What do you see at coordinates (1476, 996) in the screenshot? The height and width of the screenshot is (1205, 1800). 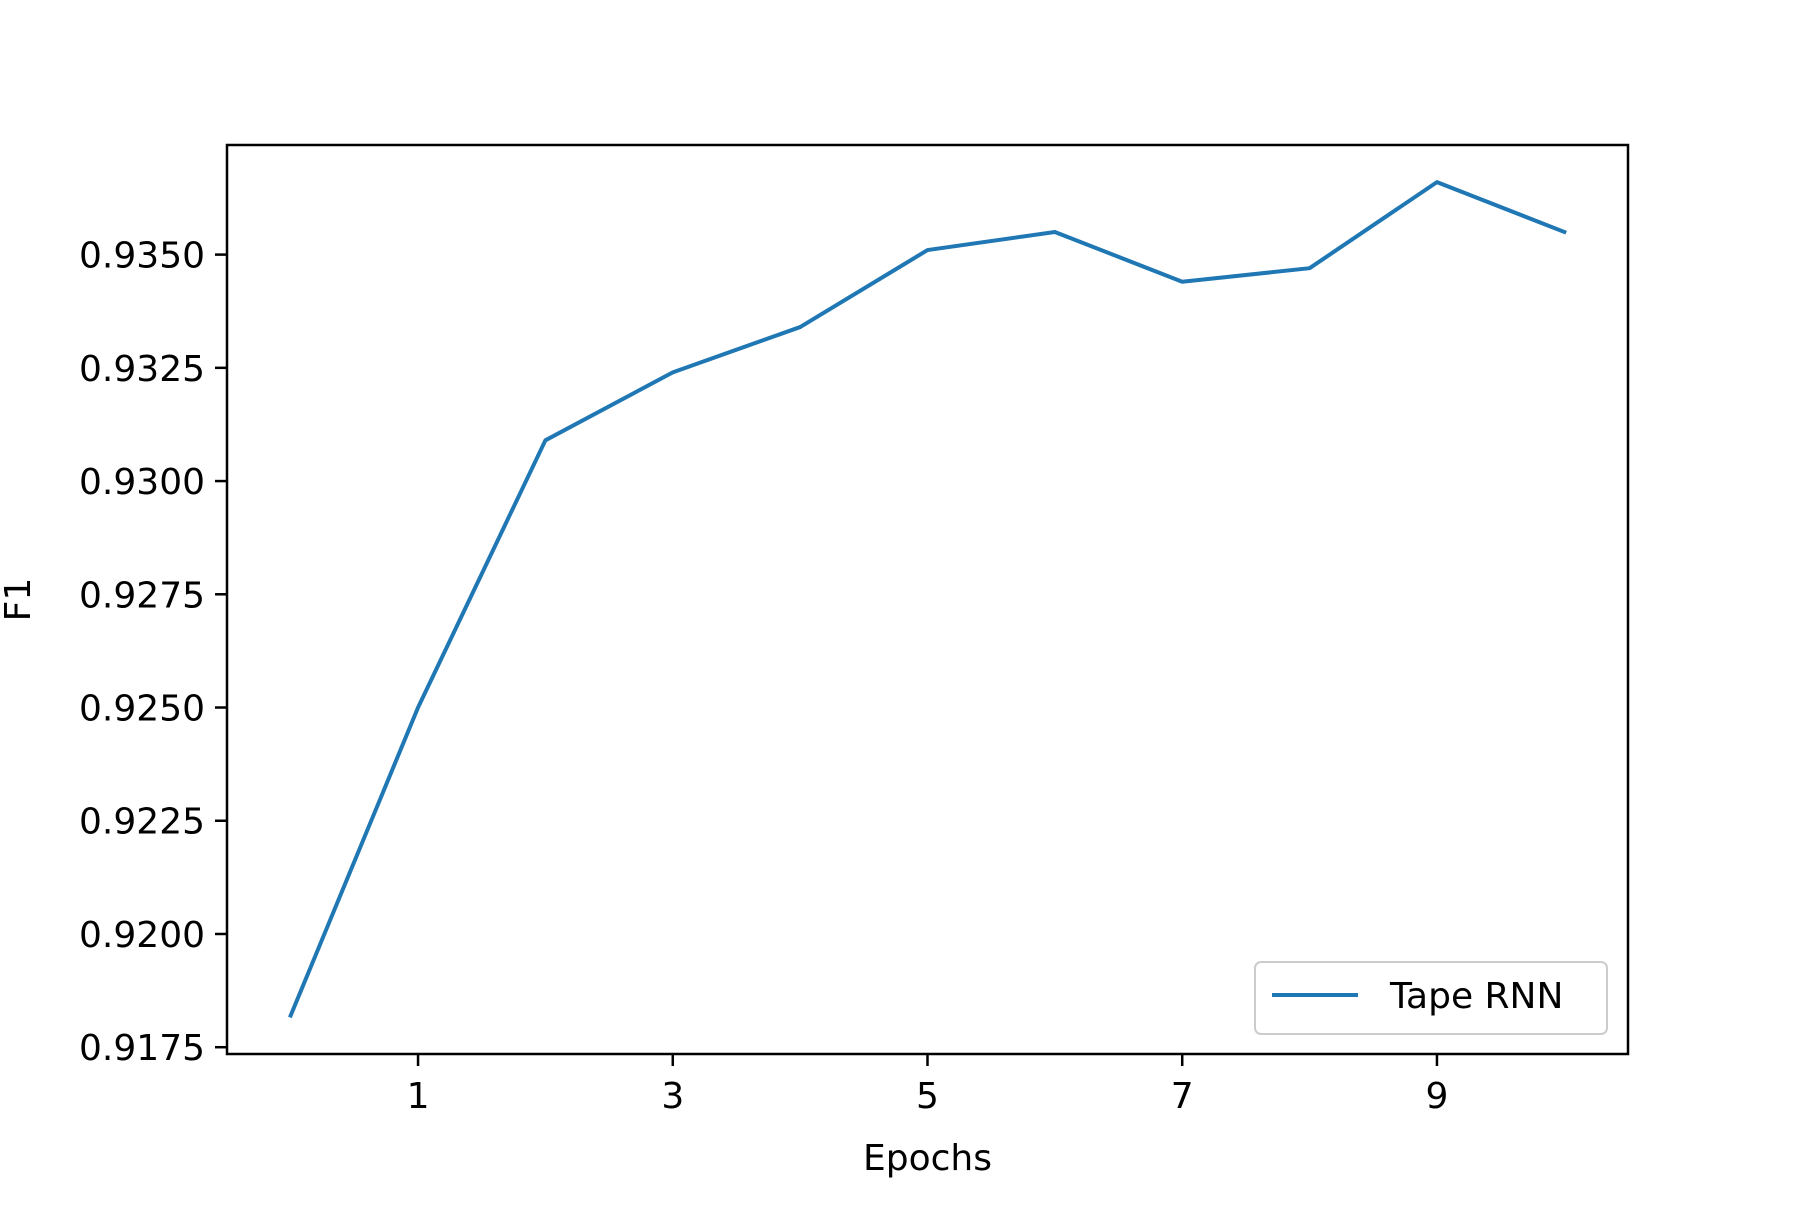 I see `legend-label-tape-rnn: Tape RNN` at bounding box center [1476, 996].